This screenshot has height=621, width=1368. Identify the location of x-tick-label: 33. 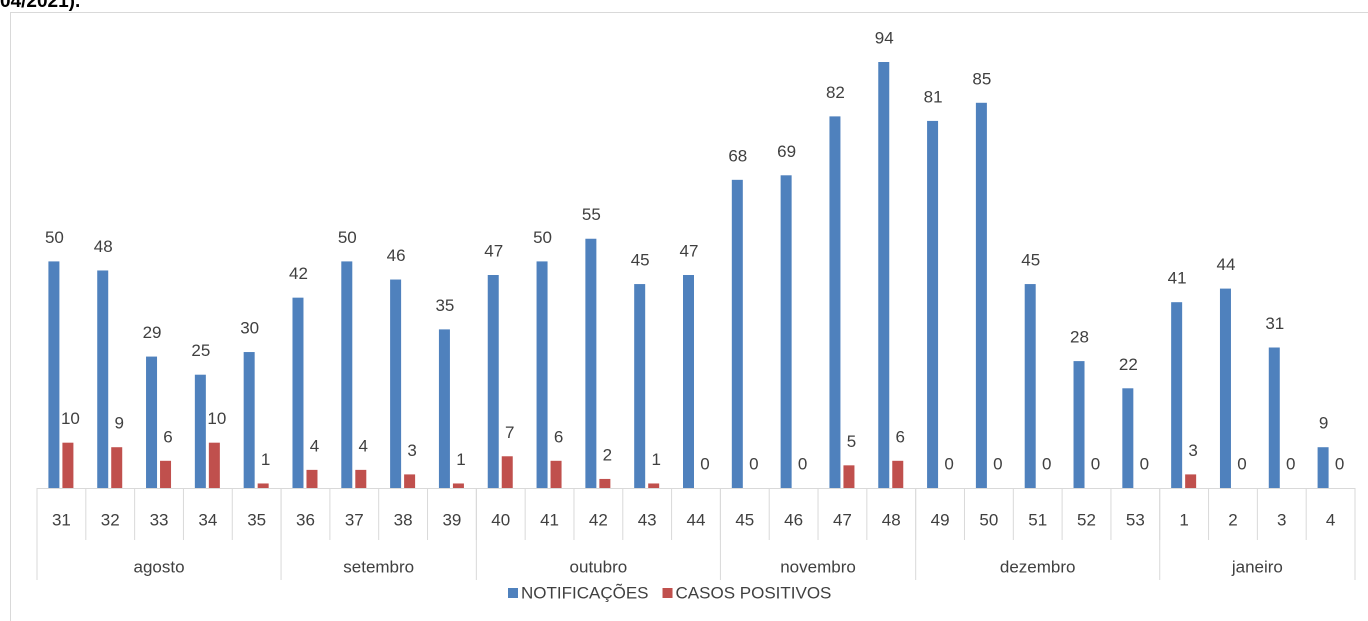
(159, 519).